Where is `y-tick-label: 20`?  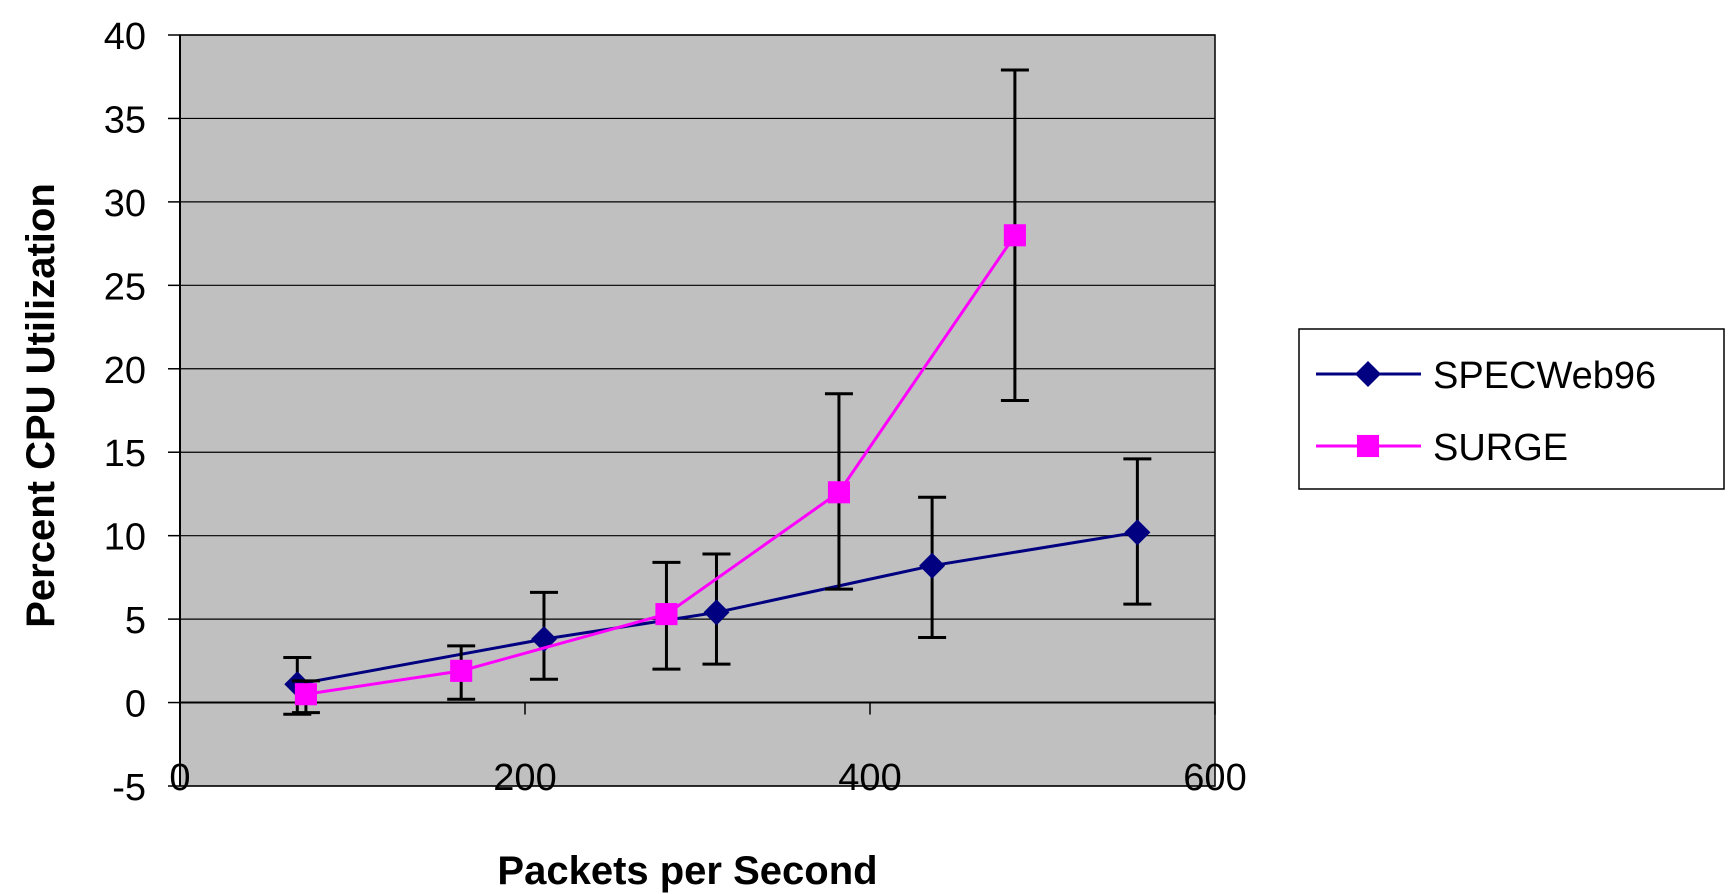
y-tick-label: 20 is located at coordinates (125, 371).